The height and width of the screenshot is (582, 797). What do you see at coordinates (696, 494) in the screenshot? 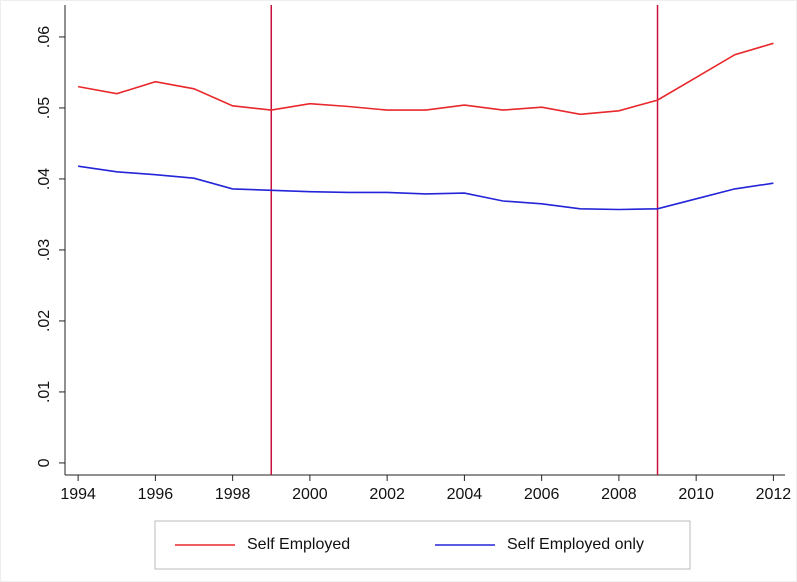
I see `x-tick-label: 2010` at bounding box center [696, 494].